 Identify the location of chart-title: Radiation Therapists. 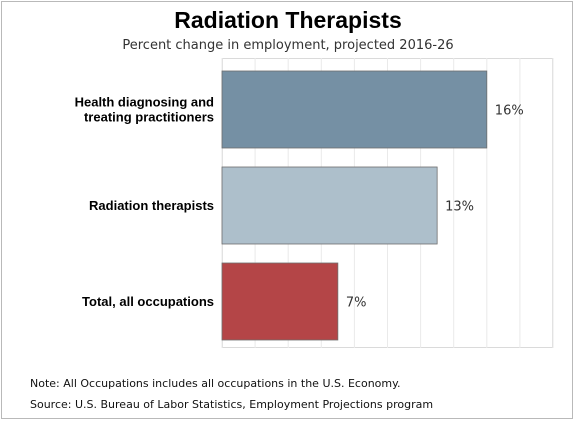
(288, 20).